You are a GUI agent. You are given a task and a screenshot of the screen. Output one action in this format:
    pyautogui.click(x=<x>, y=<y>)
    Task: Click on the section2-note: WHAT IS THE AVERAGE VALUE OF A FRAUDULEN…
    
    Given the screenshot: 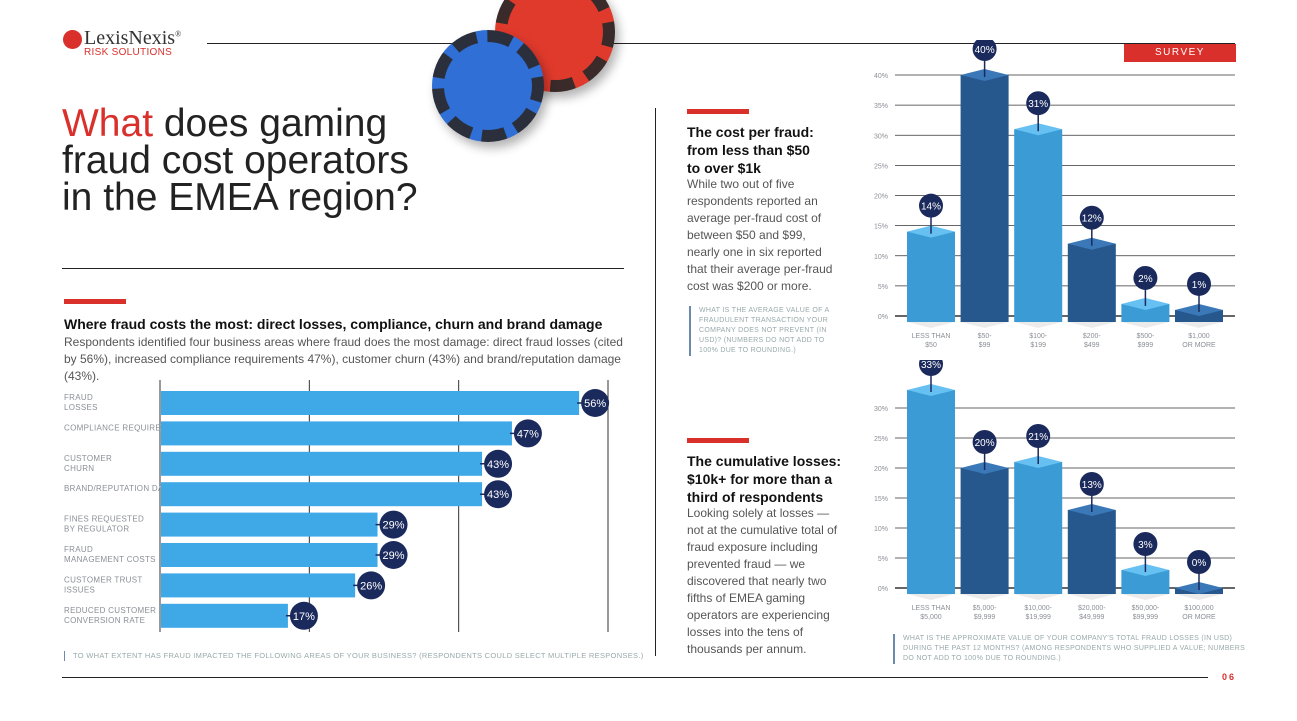 What is the action you would take?
    pyautogui.click(x=764, y=331)
    